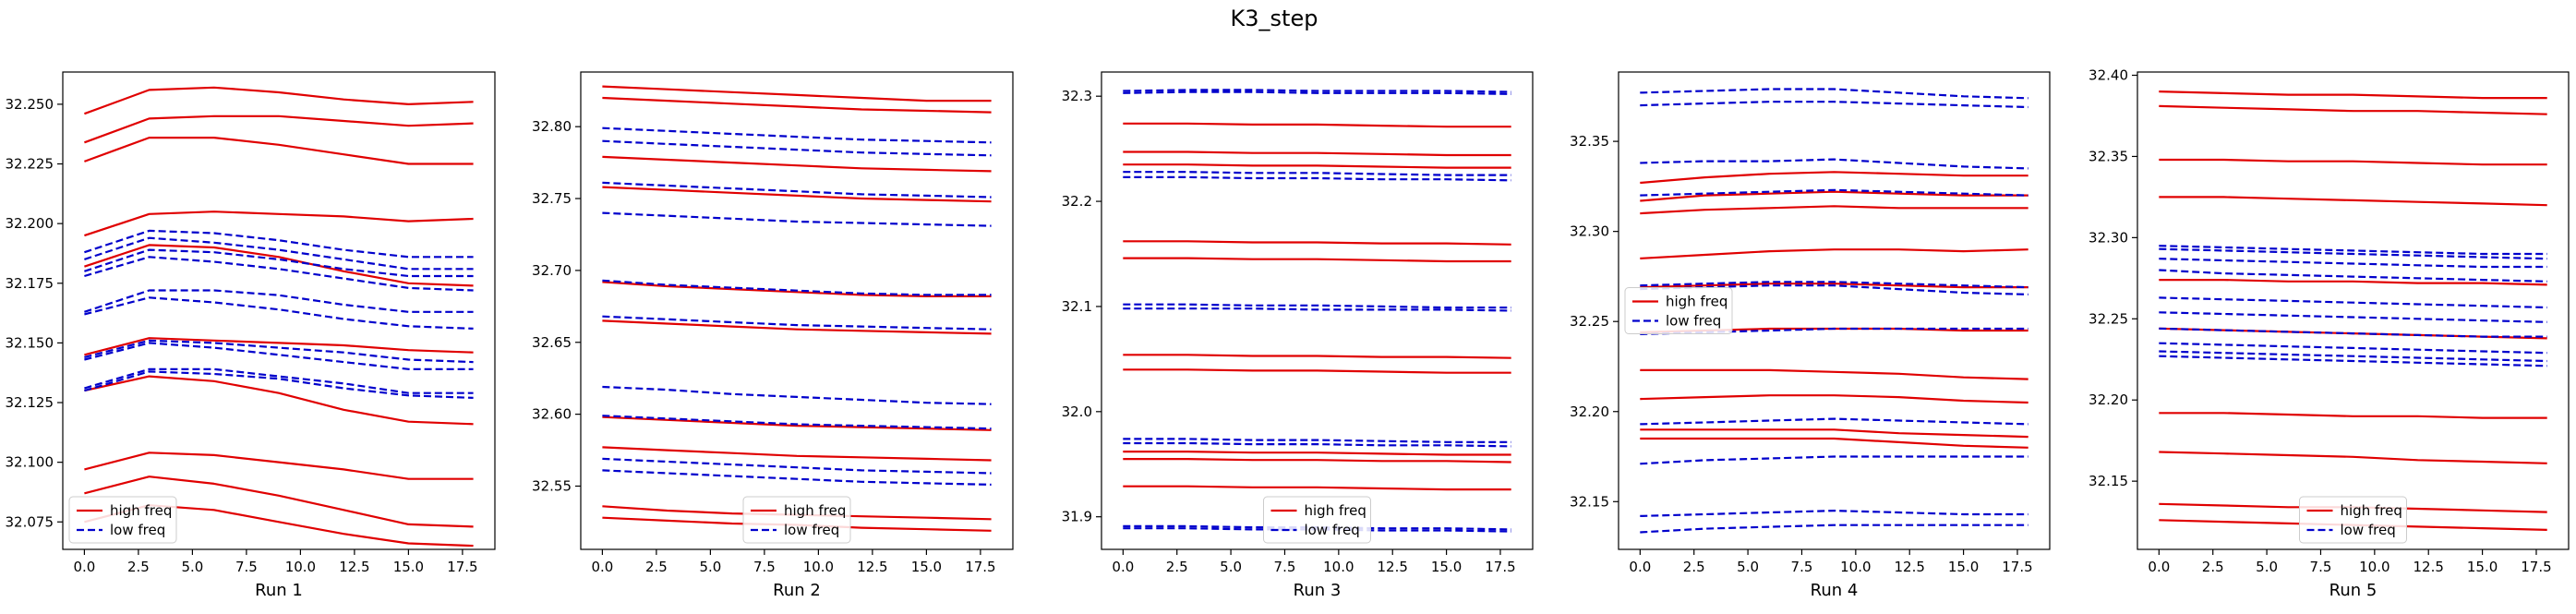  What do you see at coordinates (1077, 202) in the screenshot?
I see `y-tick-label: 32.2` at bounding box center [1077, 202].